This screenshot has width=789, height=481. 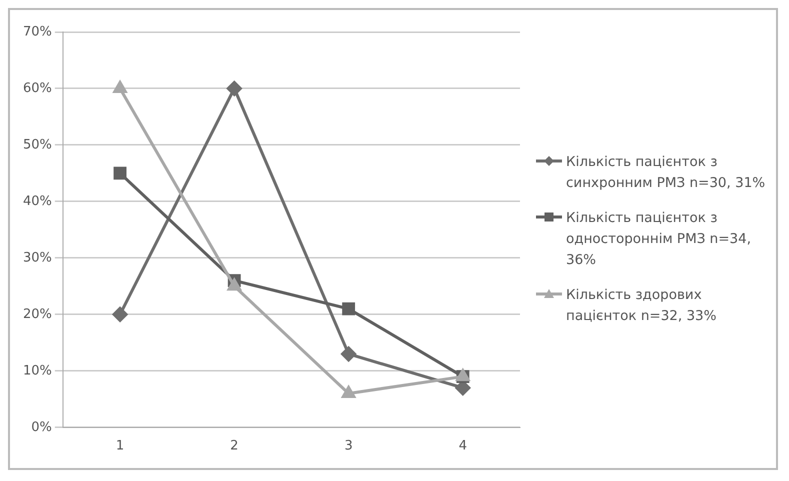 I want to click on y-tick-label: 40%, so click(x=37, y=200).